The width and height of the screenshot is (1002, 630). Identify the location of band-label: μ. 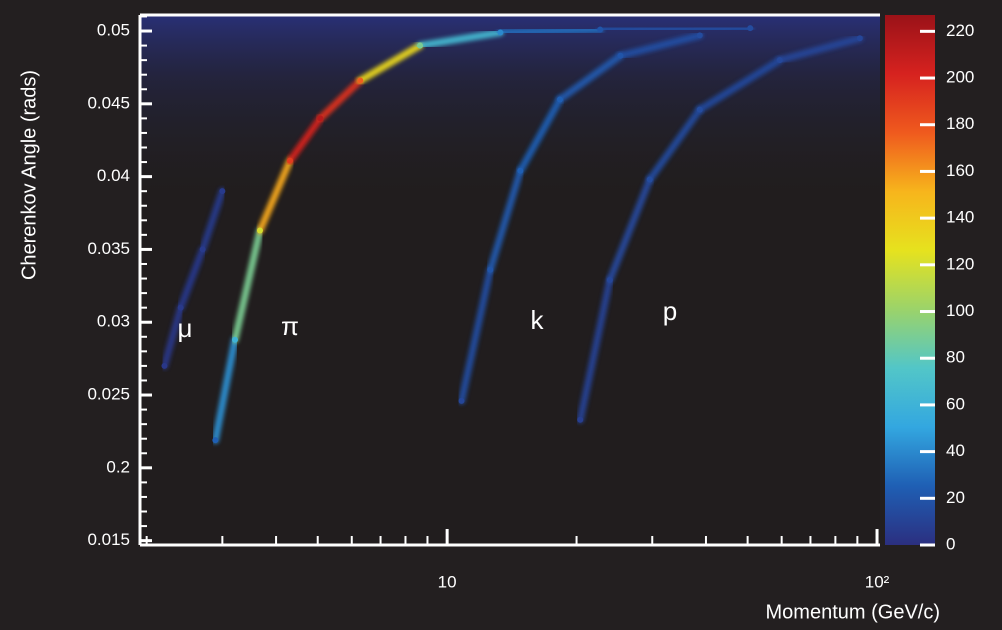
(185, 328).